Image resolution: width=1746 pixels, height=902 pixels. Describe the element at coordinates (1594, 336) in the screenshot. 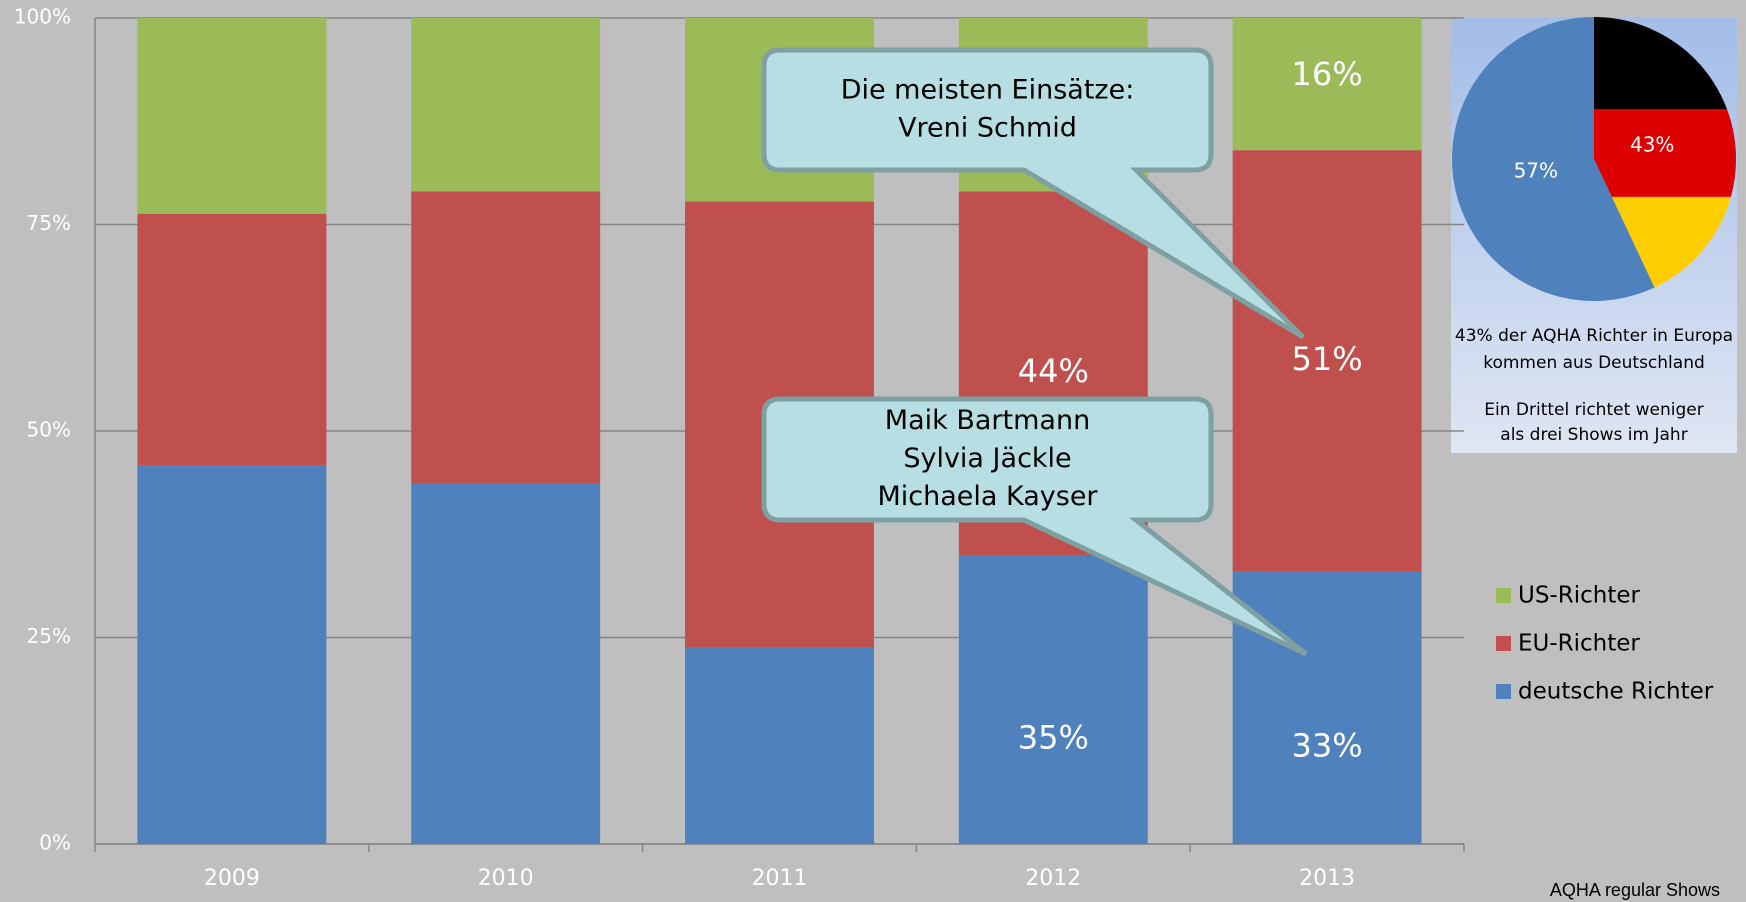

I see `pie-note: 43% der AQHA Richter in Europa` at that location.